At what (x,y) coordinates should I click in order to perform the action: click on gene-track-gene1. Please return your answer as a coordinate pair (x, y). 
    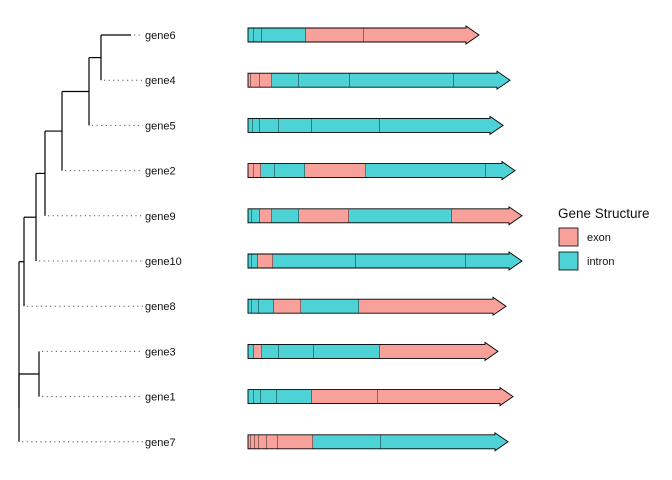
    Looking at the image, I should click on (380, 396).